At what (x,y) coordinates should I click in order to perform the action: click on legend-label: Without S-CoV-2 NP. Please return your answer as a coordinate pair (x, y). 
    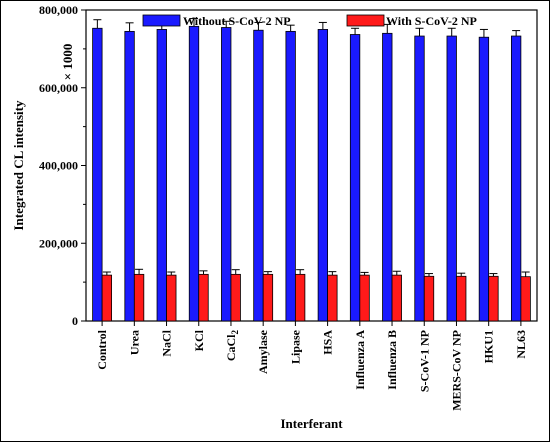
    Looking at the image, I should click on (237, 21).